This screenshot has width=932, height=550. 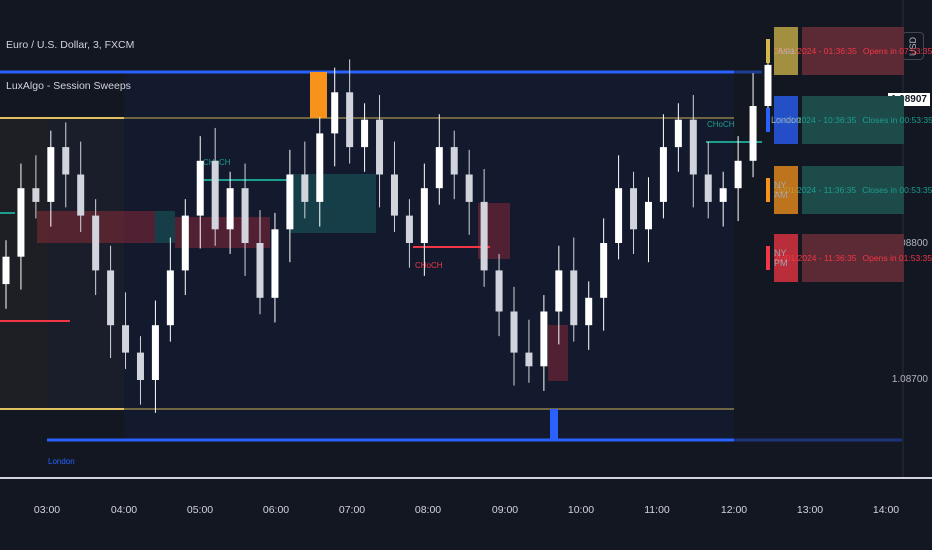 I want to click on bearish-zone, so click(x=222, y=232).